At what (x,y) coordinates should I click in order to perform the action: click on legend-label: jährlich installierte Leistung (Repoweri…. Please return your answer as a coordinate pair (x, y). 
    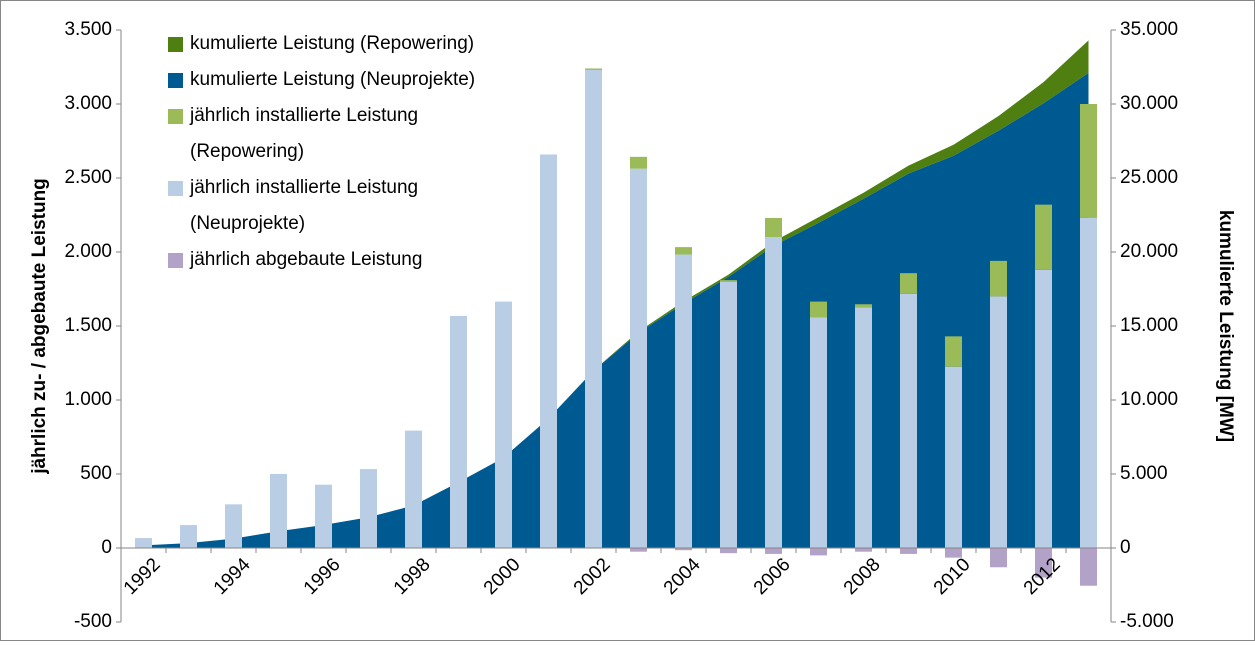
    Looking at the image, I should click on (304, 133).